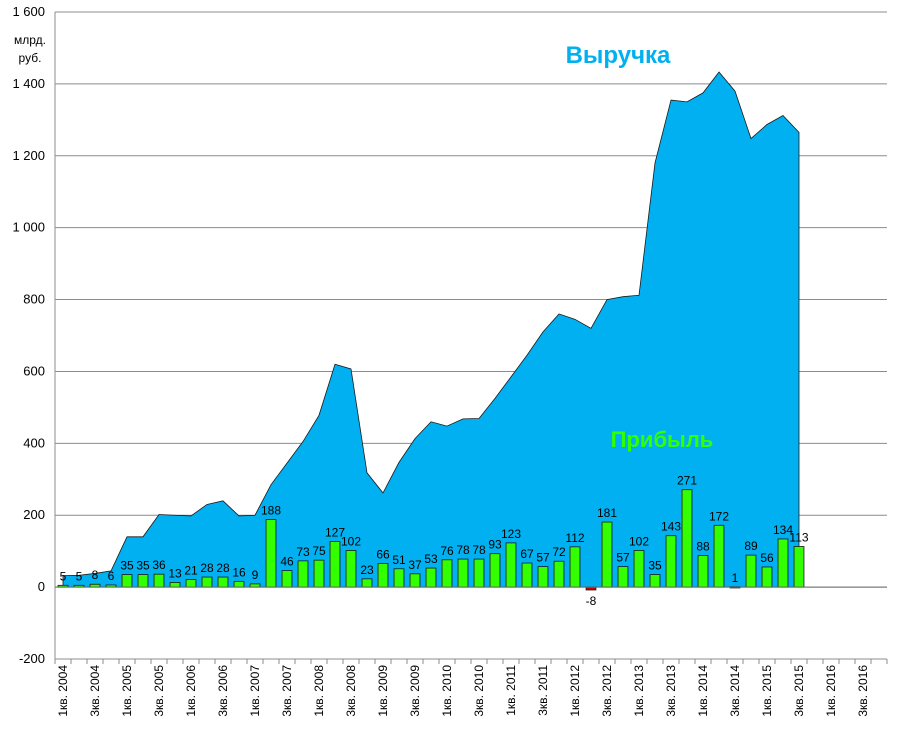 This screenshot has width=898, height=745. What do you see at coordinates (399, 560) in the screenshot?
I see `profit-data-label: 51` at bounding box center [399, 560].